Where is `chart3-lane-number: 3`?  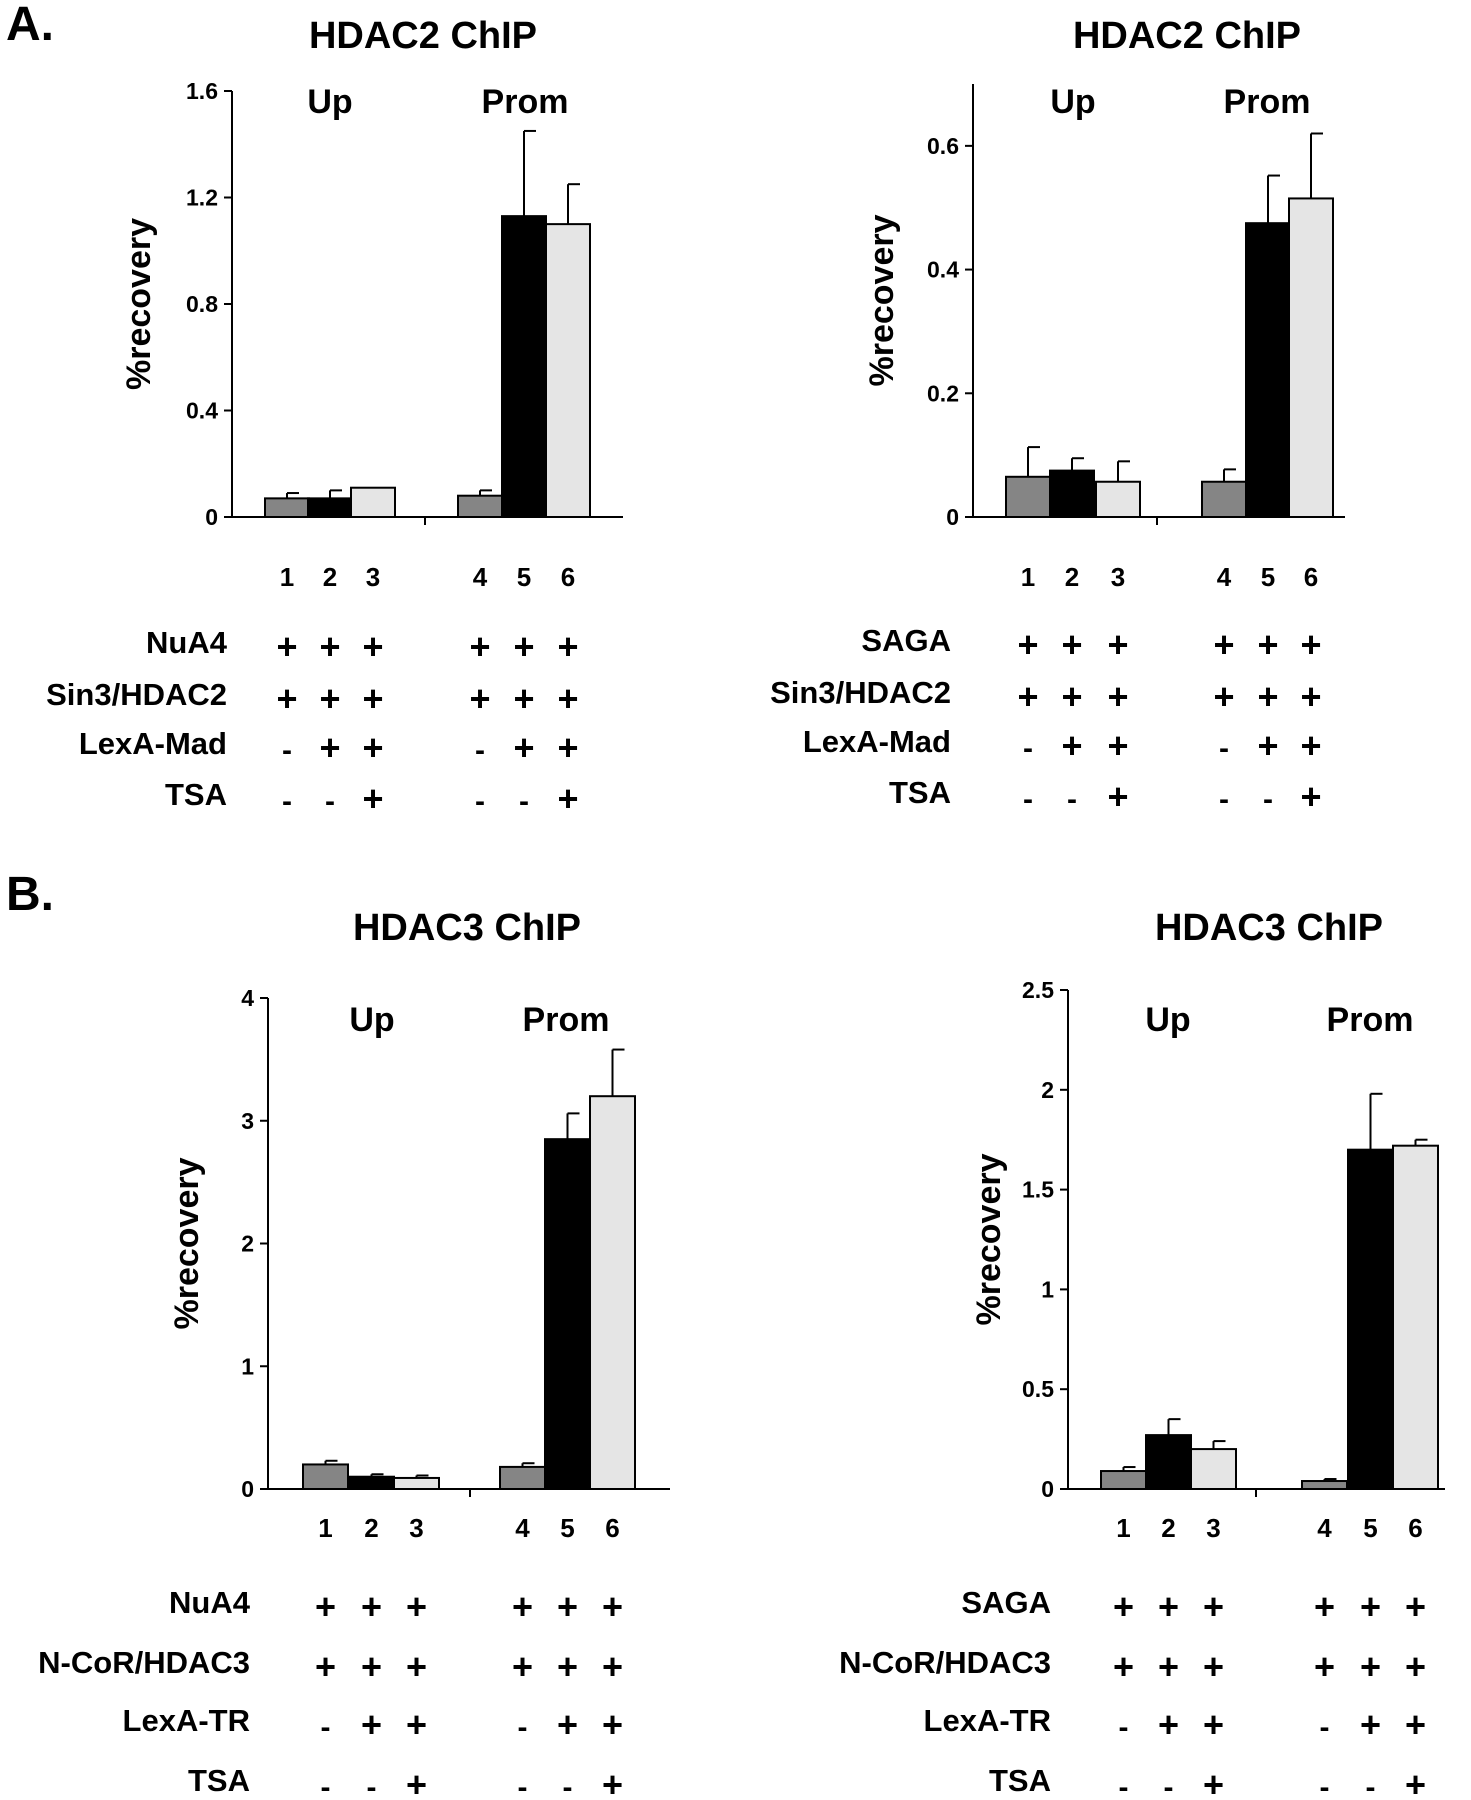
chart3-lane-number: 3 is located at coordinates (416, 1528).